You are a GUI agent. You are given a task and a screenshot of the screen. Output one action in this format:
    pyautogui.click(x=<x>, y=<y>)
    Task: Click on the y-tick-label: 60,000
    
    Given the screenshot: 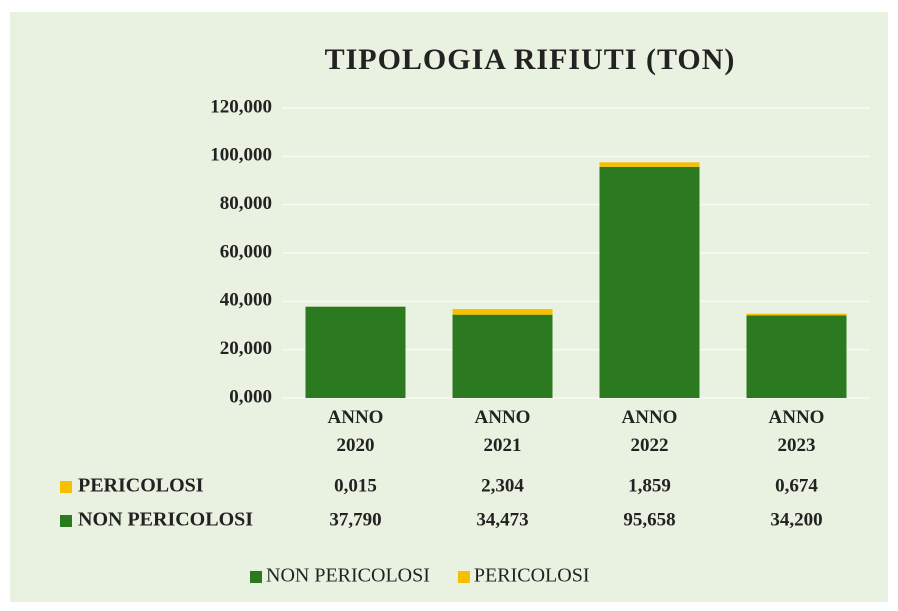 What is the action you would take?
    pyautogui.click(x=246, y=251)
    